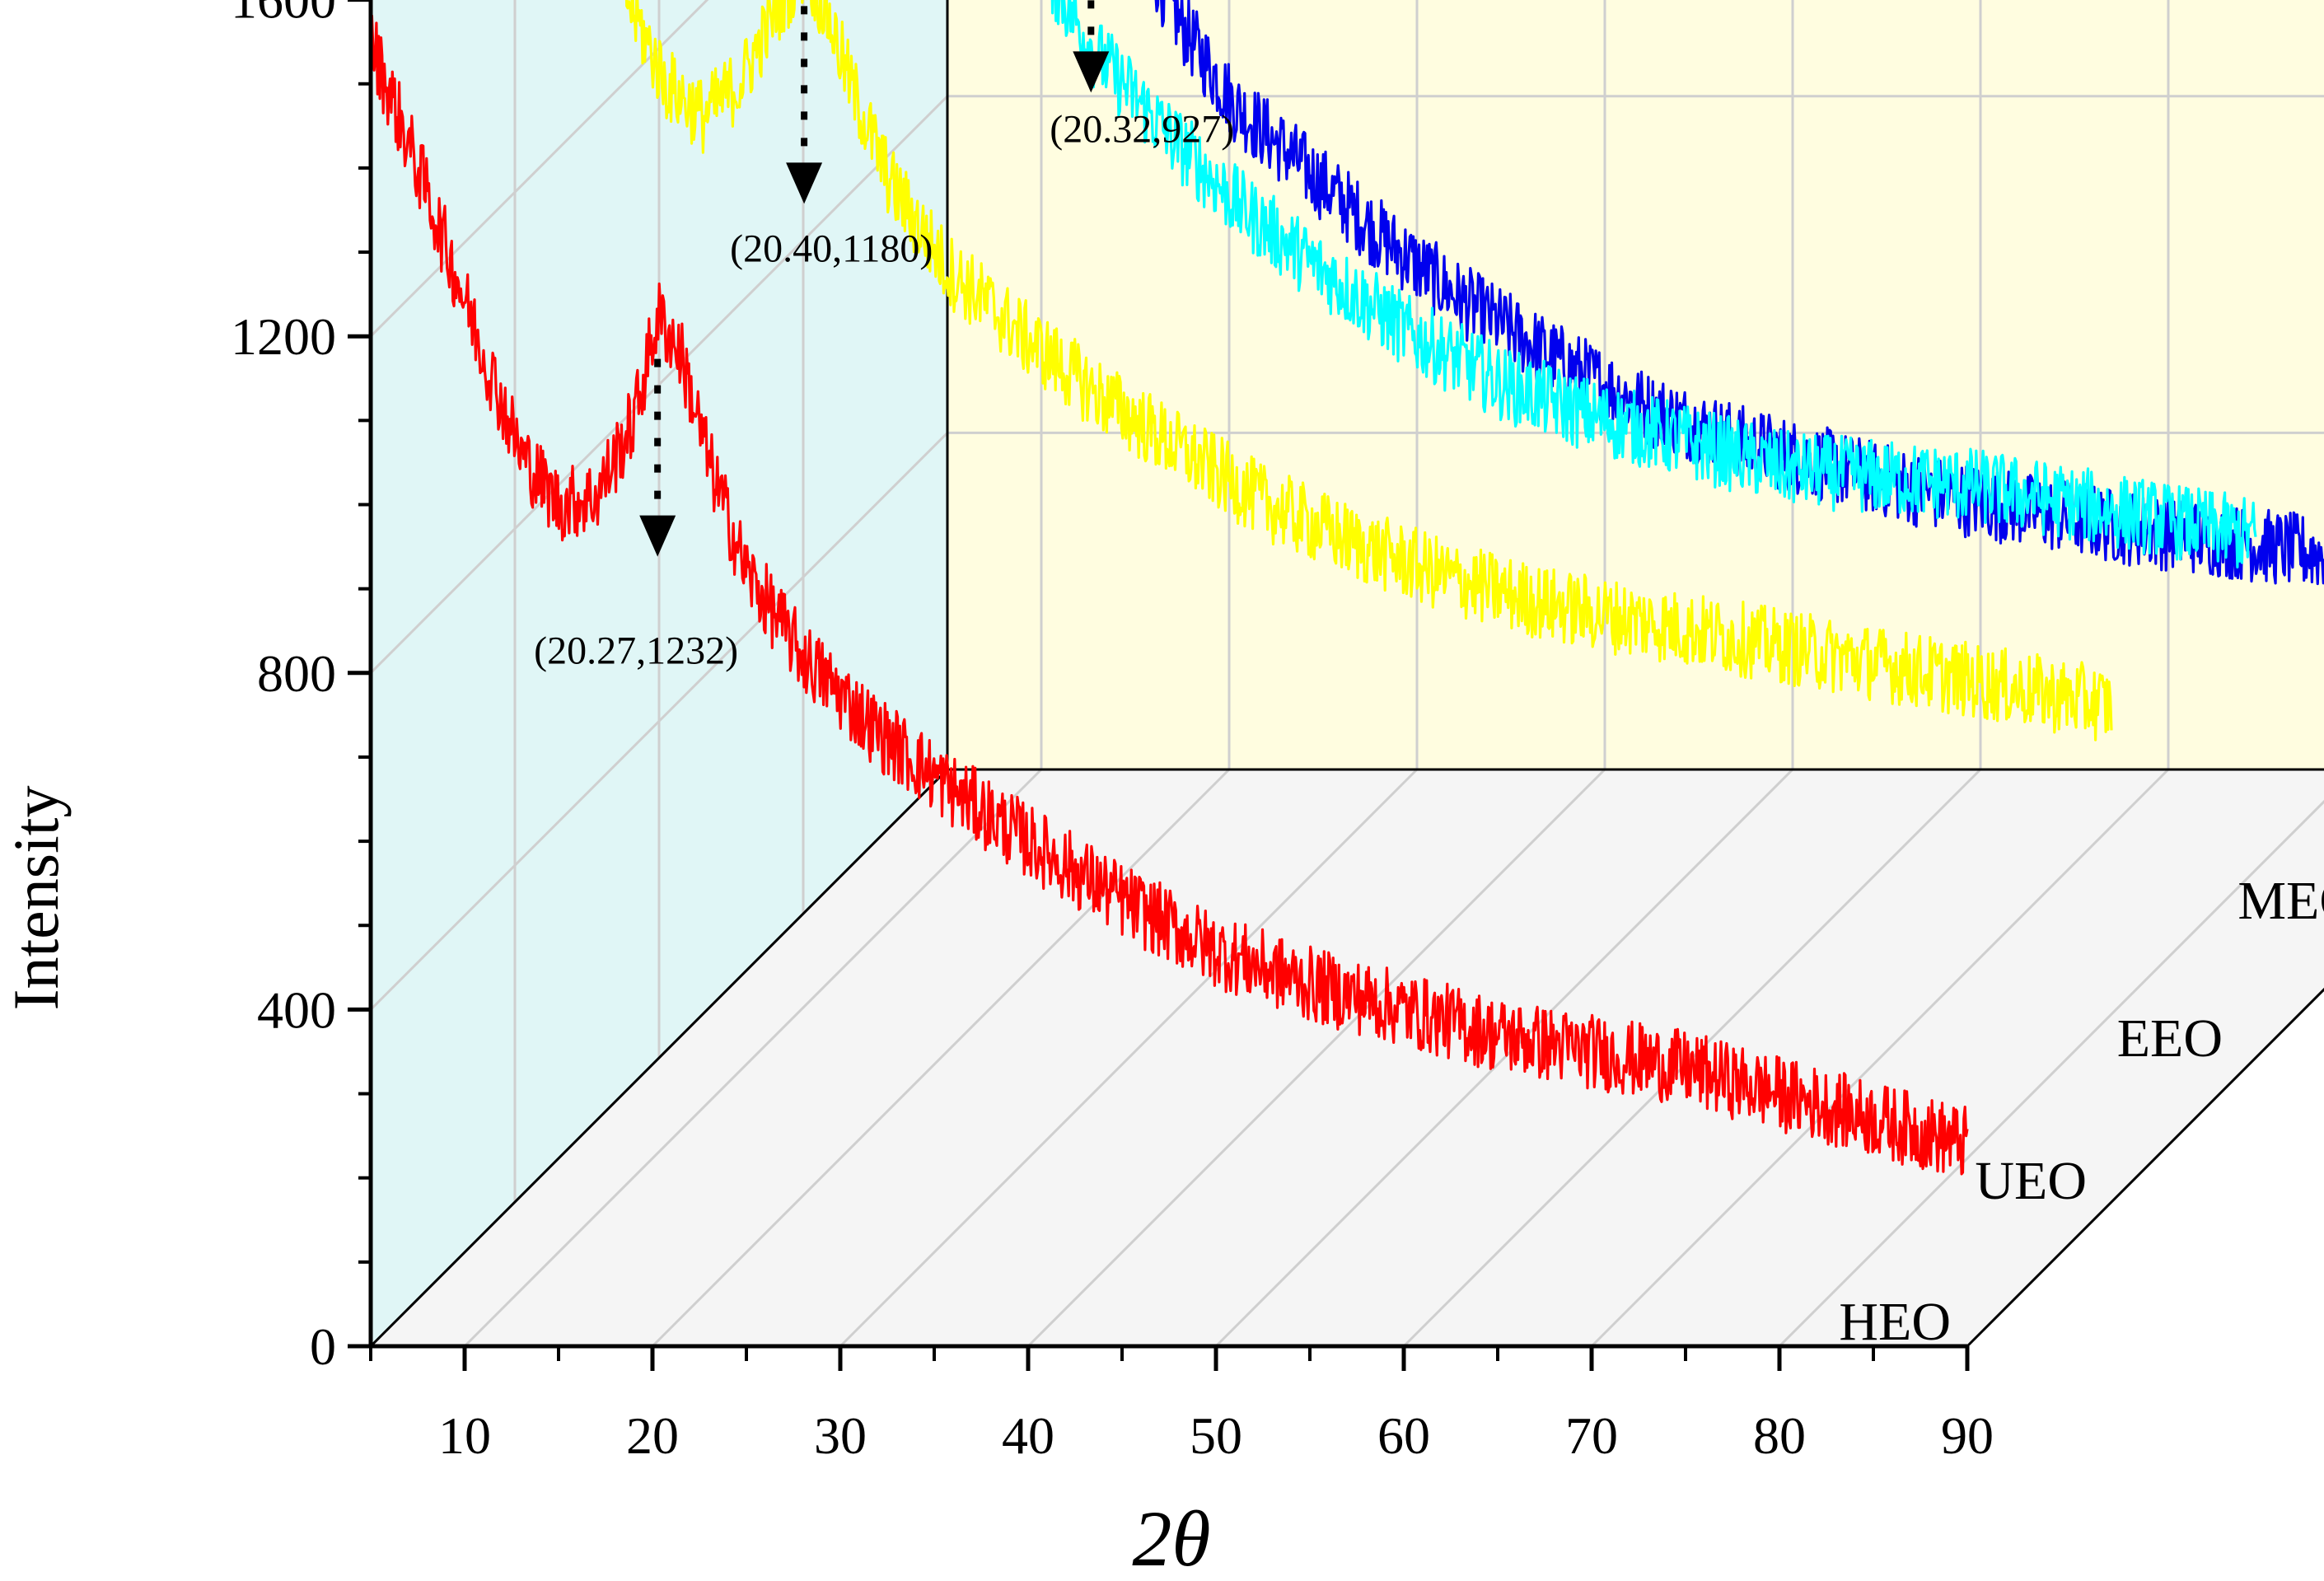 This screenshot has height=1581, width=2324. Describe the element at coordinates (1895, 1322) in the screenshot. I see `series-label-heo: HEO` at that location.